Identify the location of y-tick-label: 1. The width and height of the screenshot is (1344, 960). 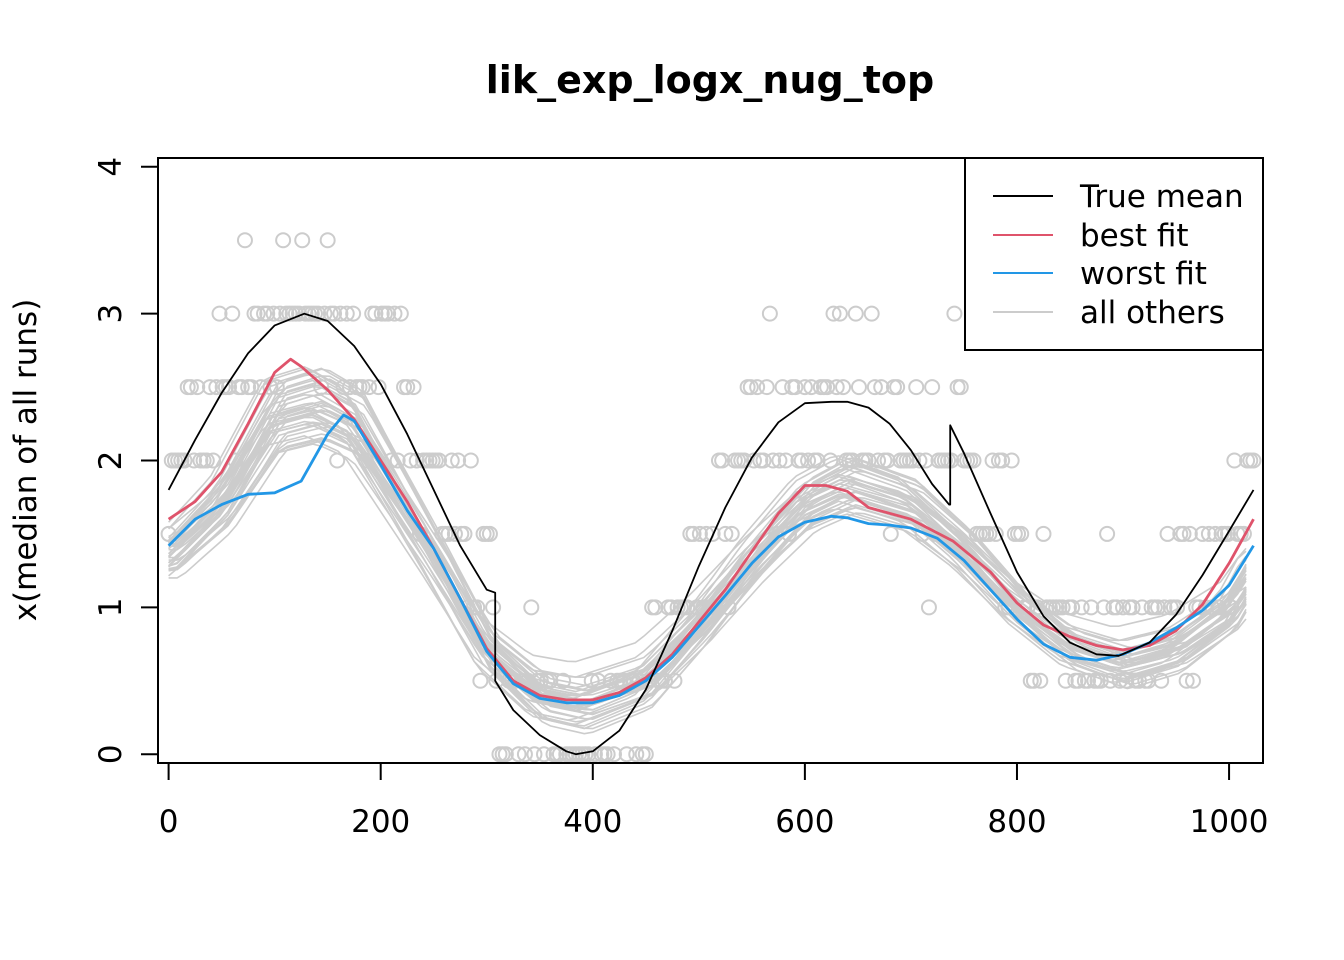
(111, 607).